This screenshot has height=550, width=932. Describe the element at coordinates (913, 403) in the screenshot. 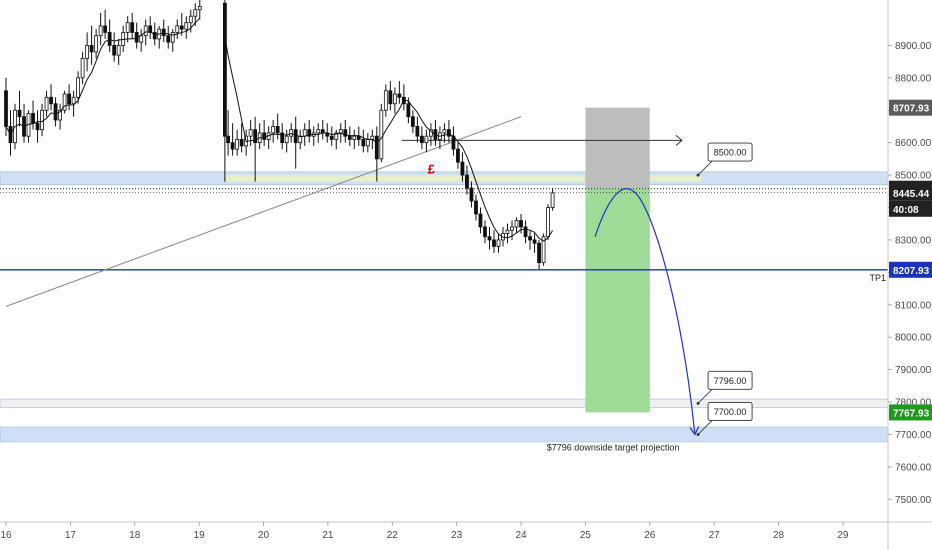

I see `y-tick-label: 7800.00` at that location.